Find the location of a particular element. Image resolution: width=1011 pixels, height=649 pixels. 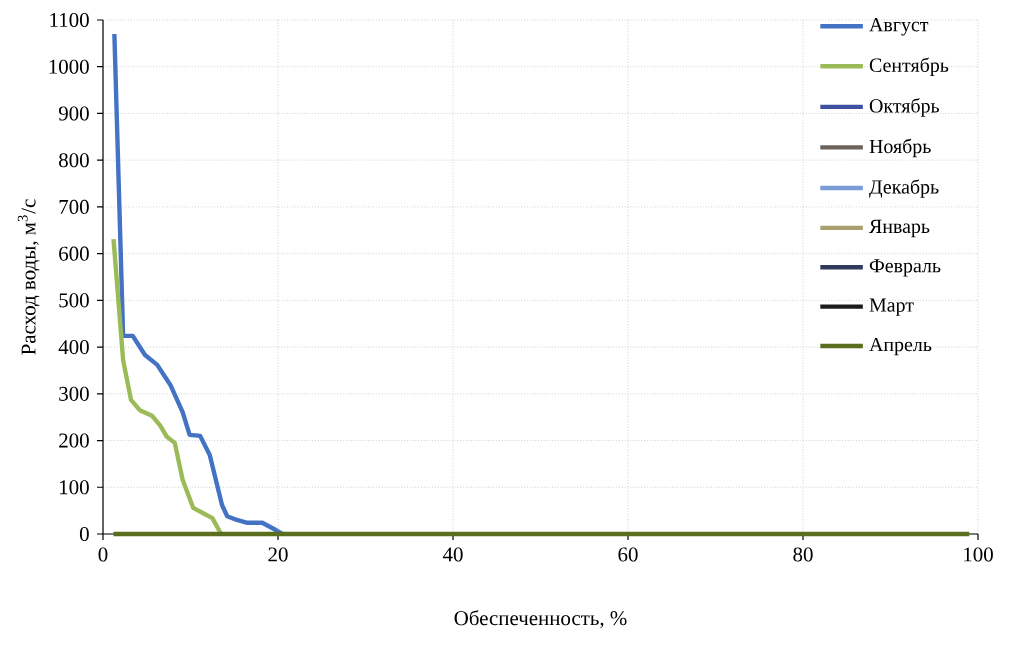

legend-label: Декабрь is located at coordinates (904, 188).